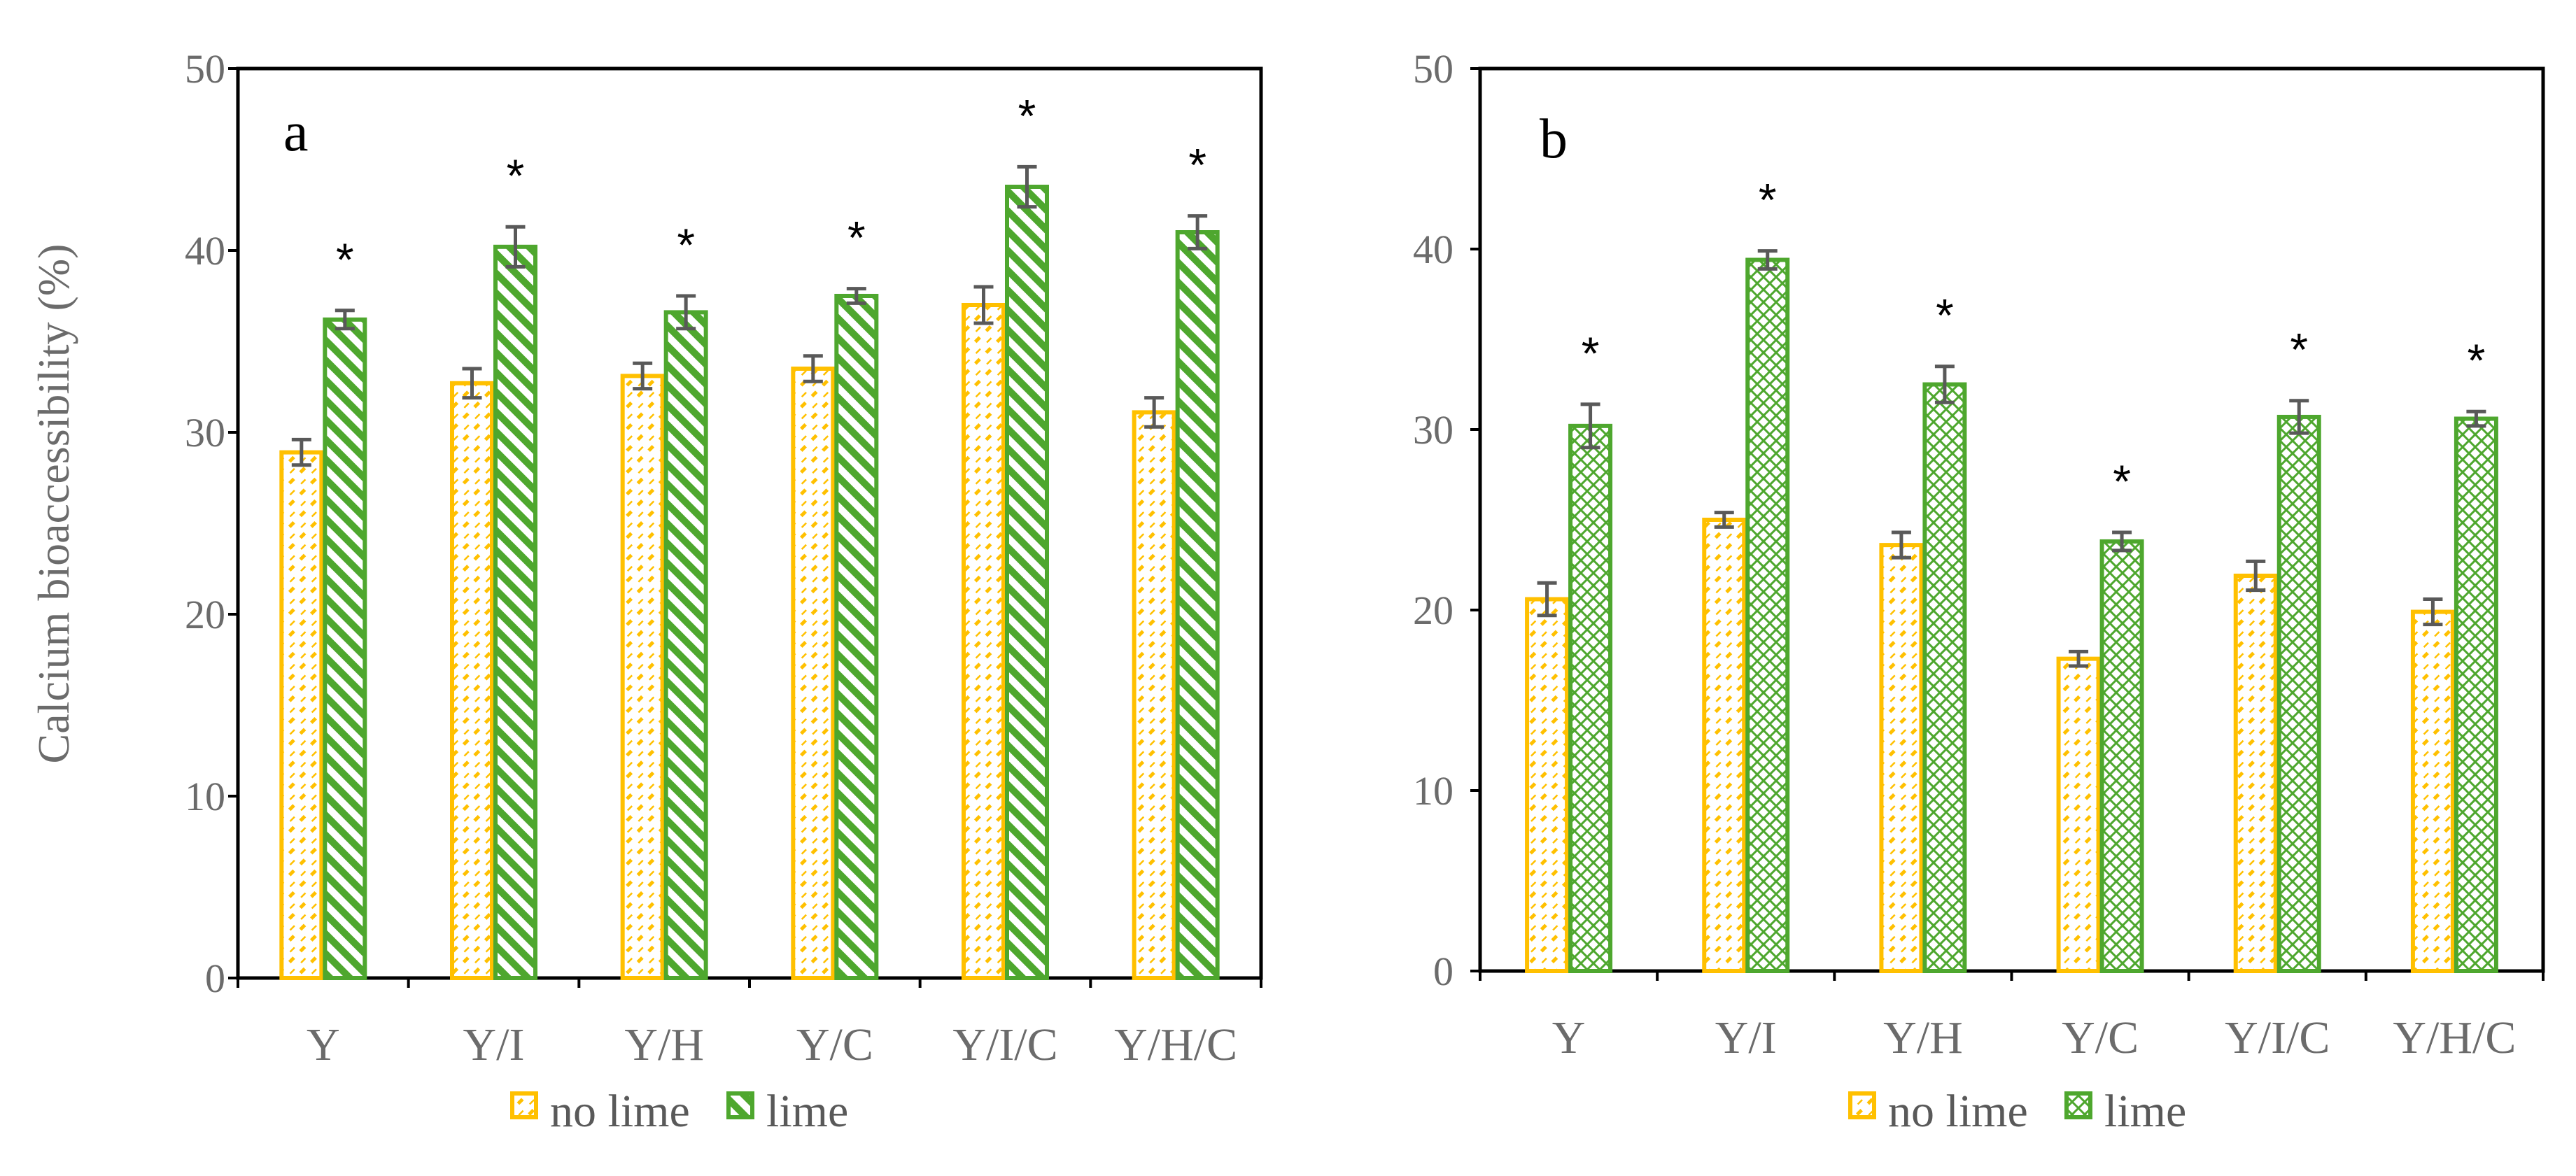  What do you see at coordinates (53, 504) in the screenshot?
I see `y-axis-label: Calcium bioaccessibility (%)` at bounding box center [53, 504].